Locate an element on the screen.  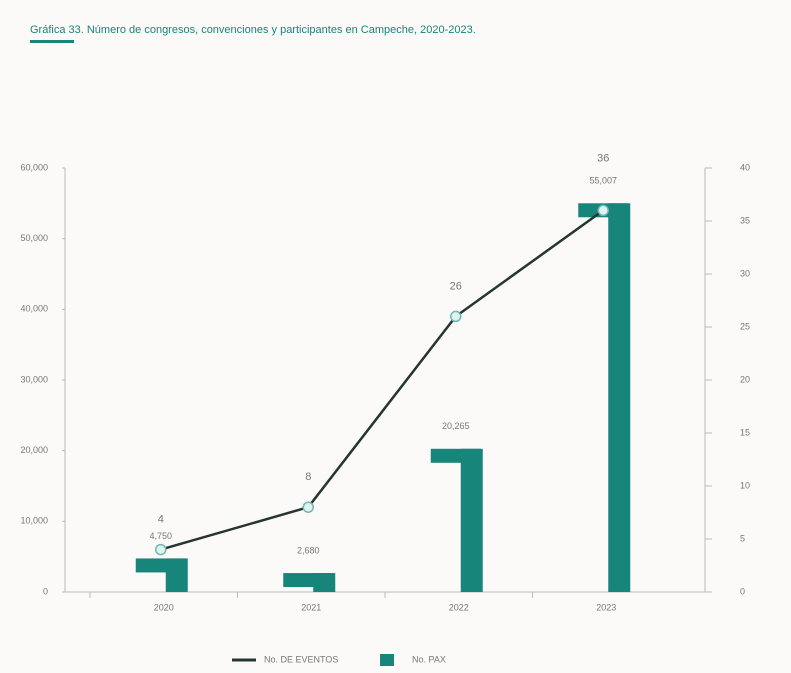
y2-tick-label: 5 is located at coordinates (742, 538).